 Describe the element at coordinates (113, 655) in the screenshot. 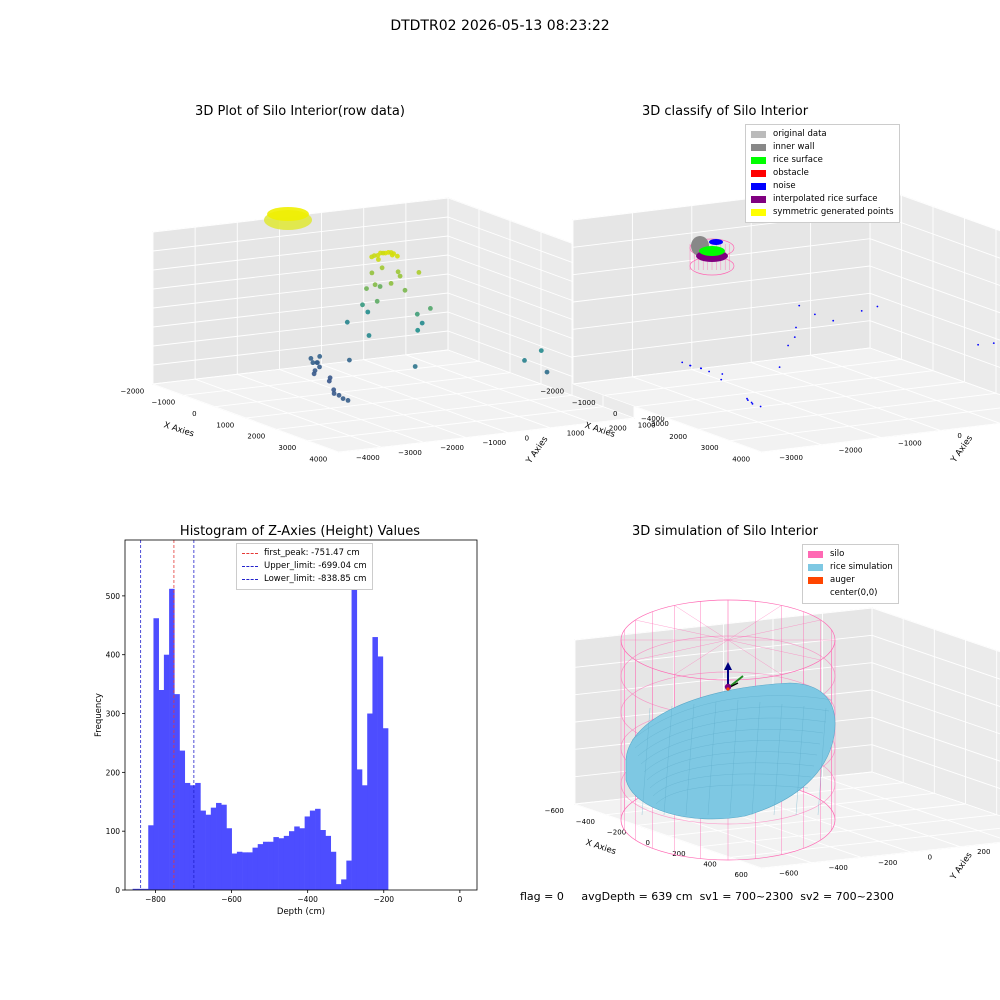

I see `histogram-y-tick-label: 400` at that location.